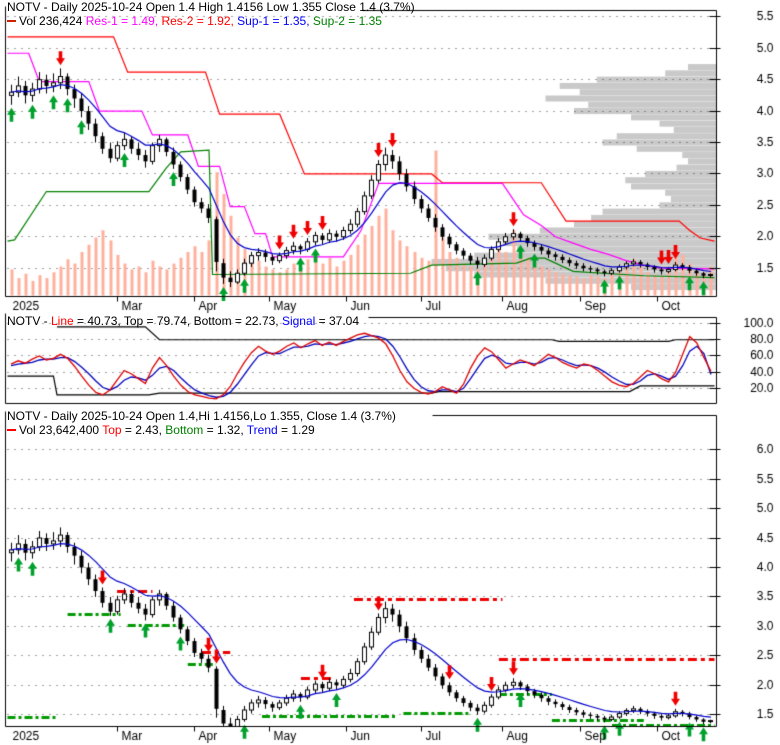 The width and height of the screenshot is (780, 745). What do you see at coordinates (298, 321) in the screenshot?
I see `legend-segment: Signal` at bounding box center [298, 321].